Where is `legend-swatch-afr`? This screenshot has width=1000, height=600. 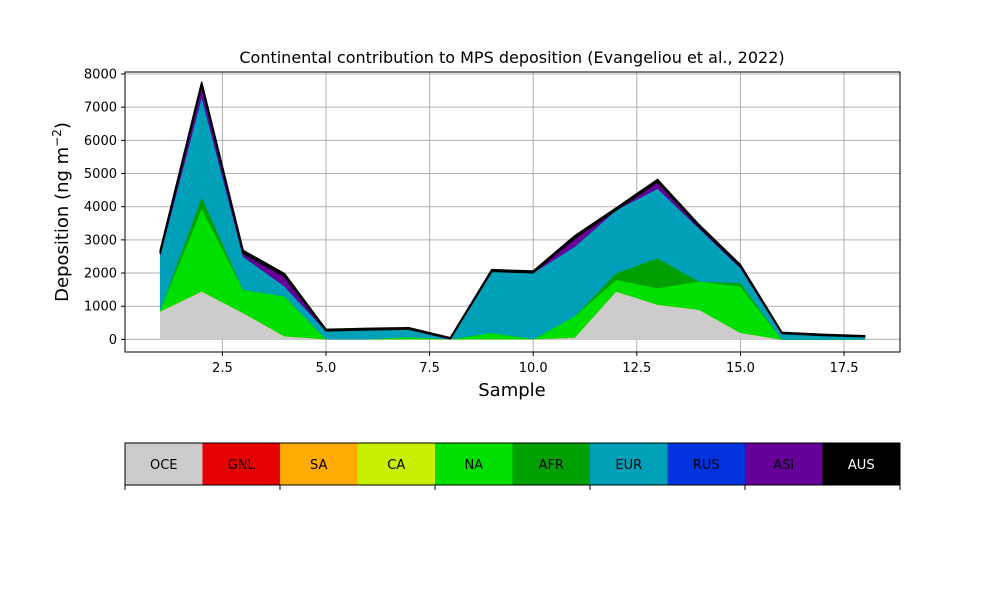 legend-swatch-afr is located at coordinates (551, 464).